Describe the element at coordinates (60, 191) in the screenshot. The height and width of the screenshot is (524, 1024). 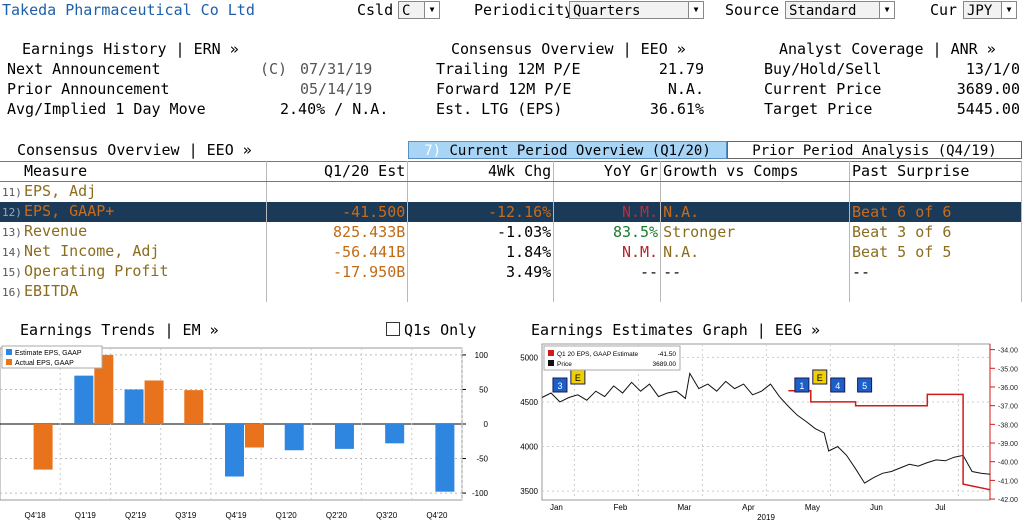
I see `measure-label: EPS, Adj` at that location.